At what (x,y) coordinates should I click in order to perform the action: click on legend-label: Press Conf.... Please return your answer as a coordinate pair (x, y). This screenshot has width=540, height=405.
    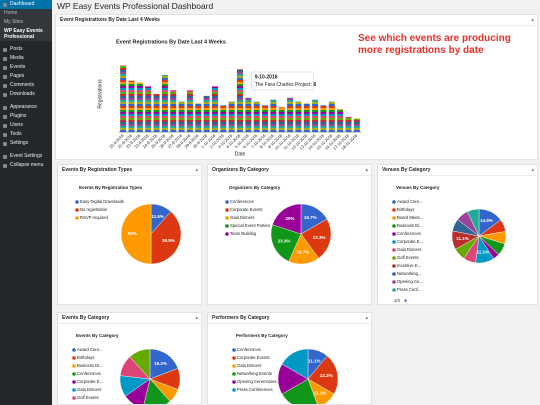
    Looking at the image, I should click on (409, 289).